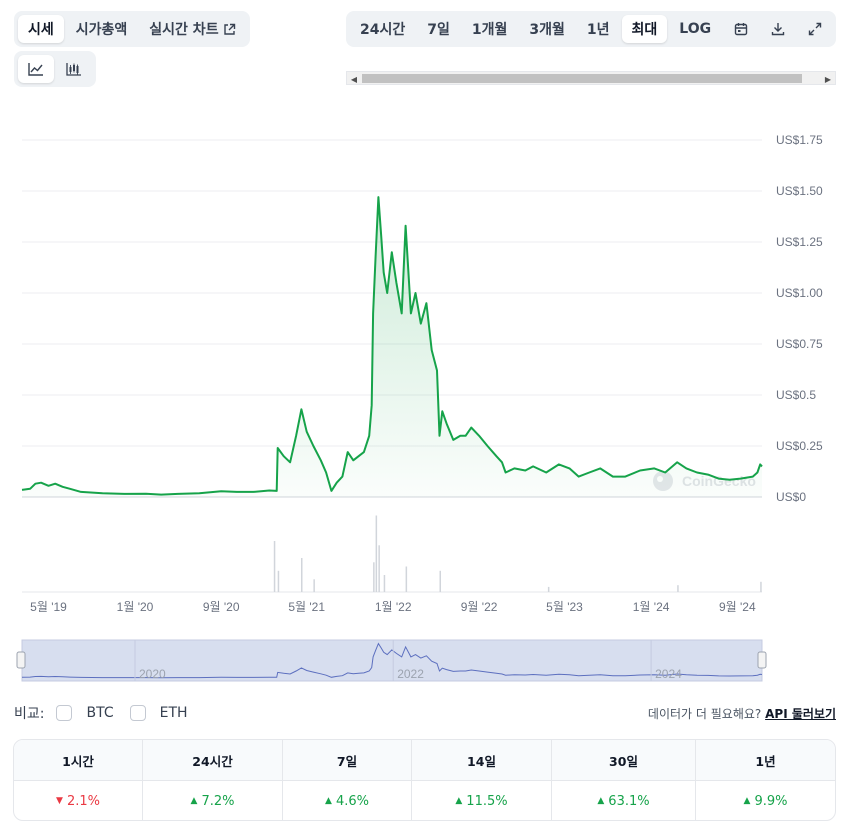 This screenshot has width=849, height=832. I want to click on view-tabs: 시세 시가총액 실시간 차트, so click(132, 29).